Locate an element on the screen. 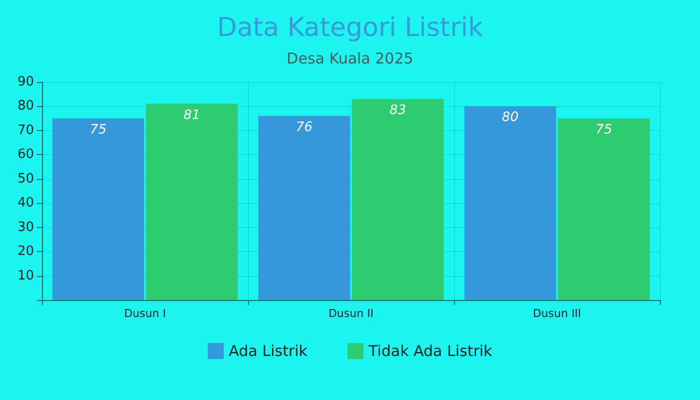  y-tick-label: 50 is located at coordinates (25, 178).